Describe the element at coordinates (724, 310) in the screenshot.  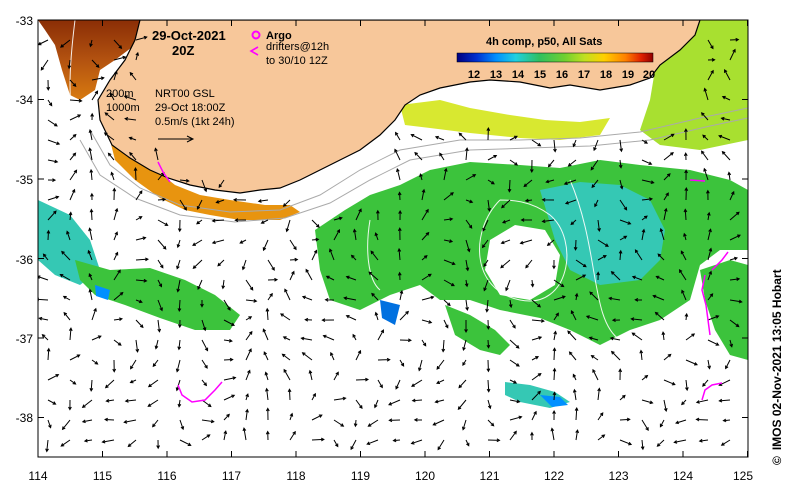
I see `sst-patch-east-green` at that location.